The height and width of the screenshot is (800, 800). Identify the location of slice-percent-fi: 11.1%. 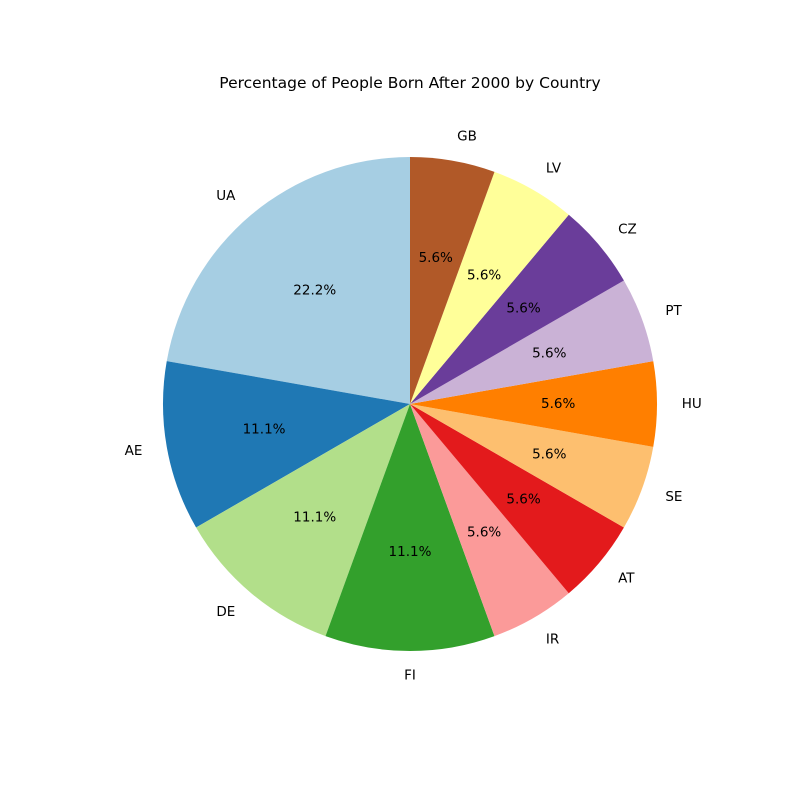
(410, 552).